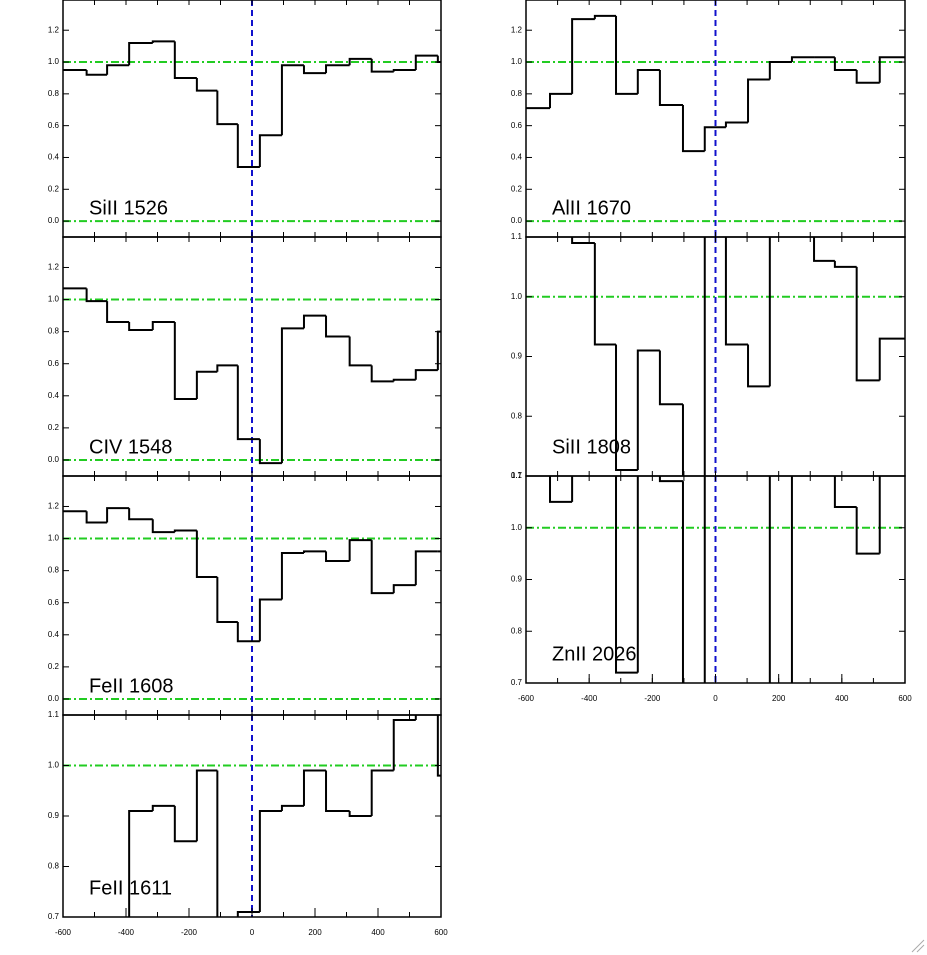  What do you see at coordinates (517, 220) in the screenshot?
I see `y-tick-label: 0.0` at bounding box center [517, 220].